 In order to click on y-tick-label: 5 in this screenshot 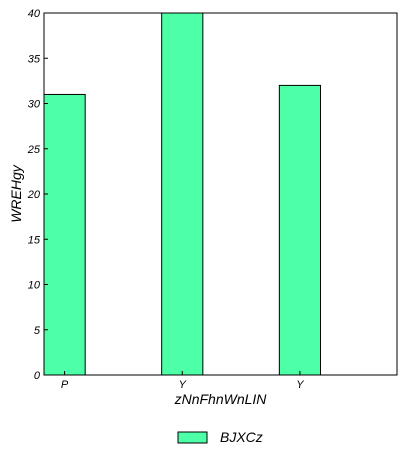, I will do `click(37, 331)`.